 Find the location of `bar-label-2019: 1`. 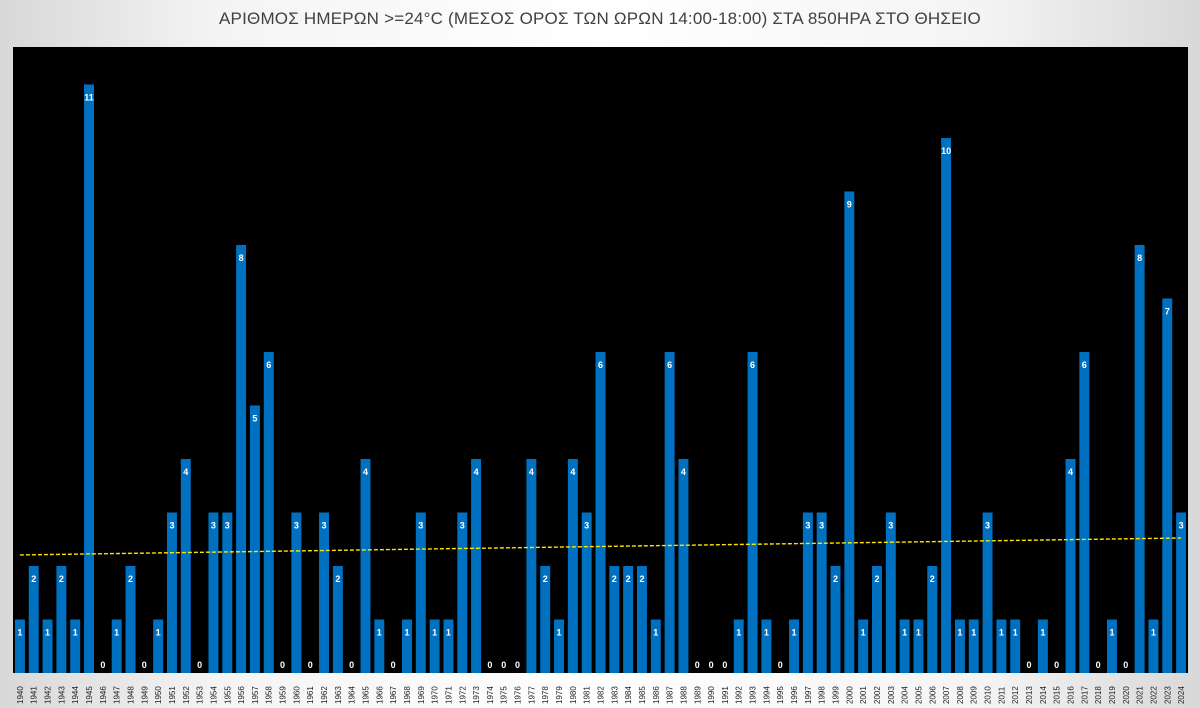

bar-label-2019: 1 is located at coordinates (1111, 633).